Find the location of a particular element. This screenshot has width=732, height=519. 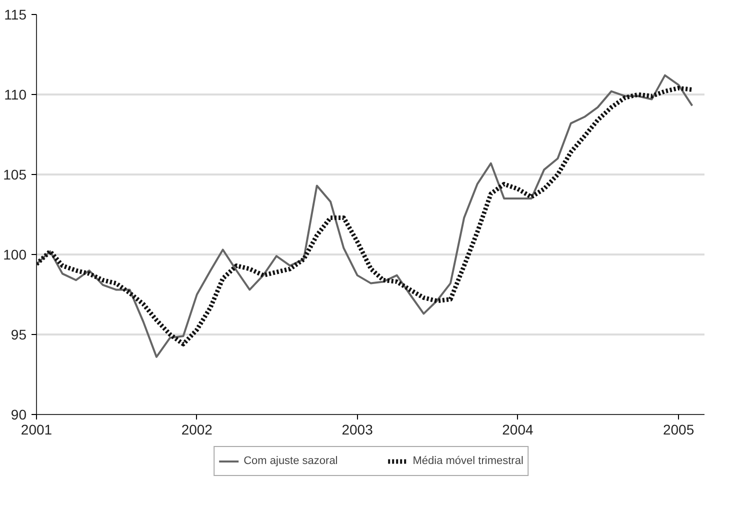

x-tick-label: 2001 is located at coordinates (36, 430).